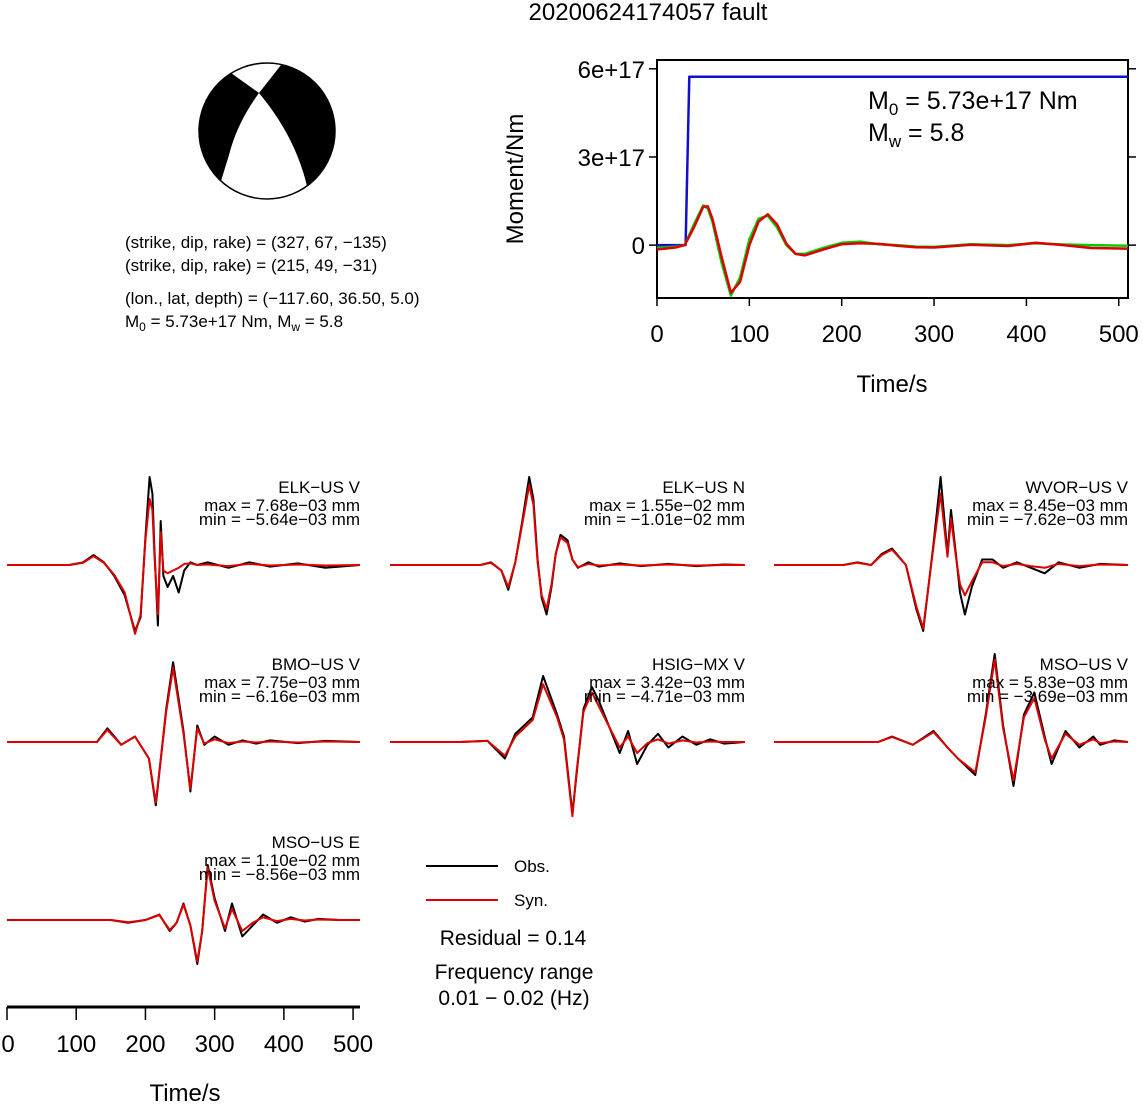 This screenshot has width=1143, height=1104. What do you see at coordinates (611, 158) in the screenshot?
I see `moment-ytick-label: 3e+17` at bounding box center [611, 158].